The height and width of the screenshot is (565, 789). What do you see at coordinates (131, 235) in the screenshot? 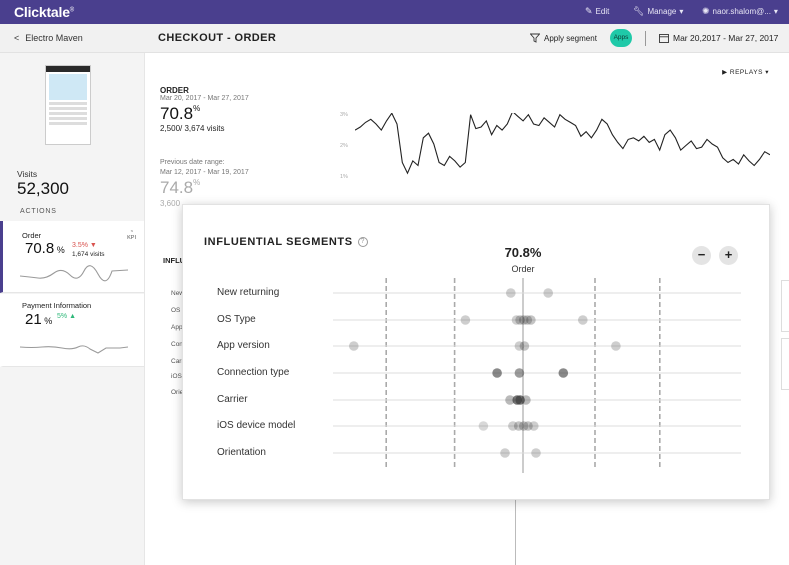
I see `kpi-gauge-icon: ◔ KPI` at bounding box center [131, 235].